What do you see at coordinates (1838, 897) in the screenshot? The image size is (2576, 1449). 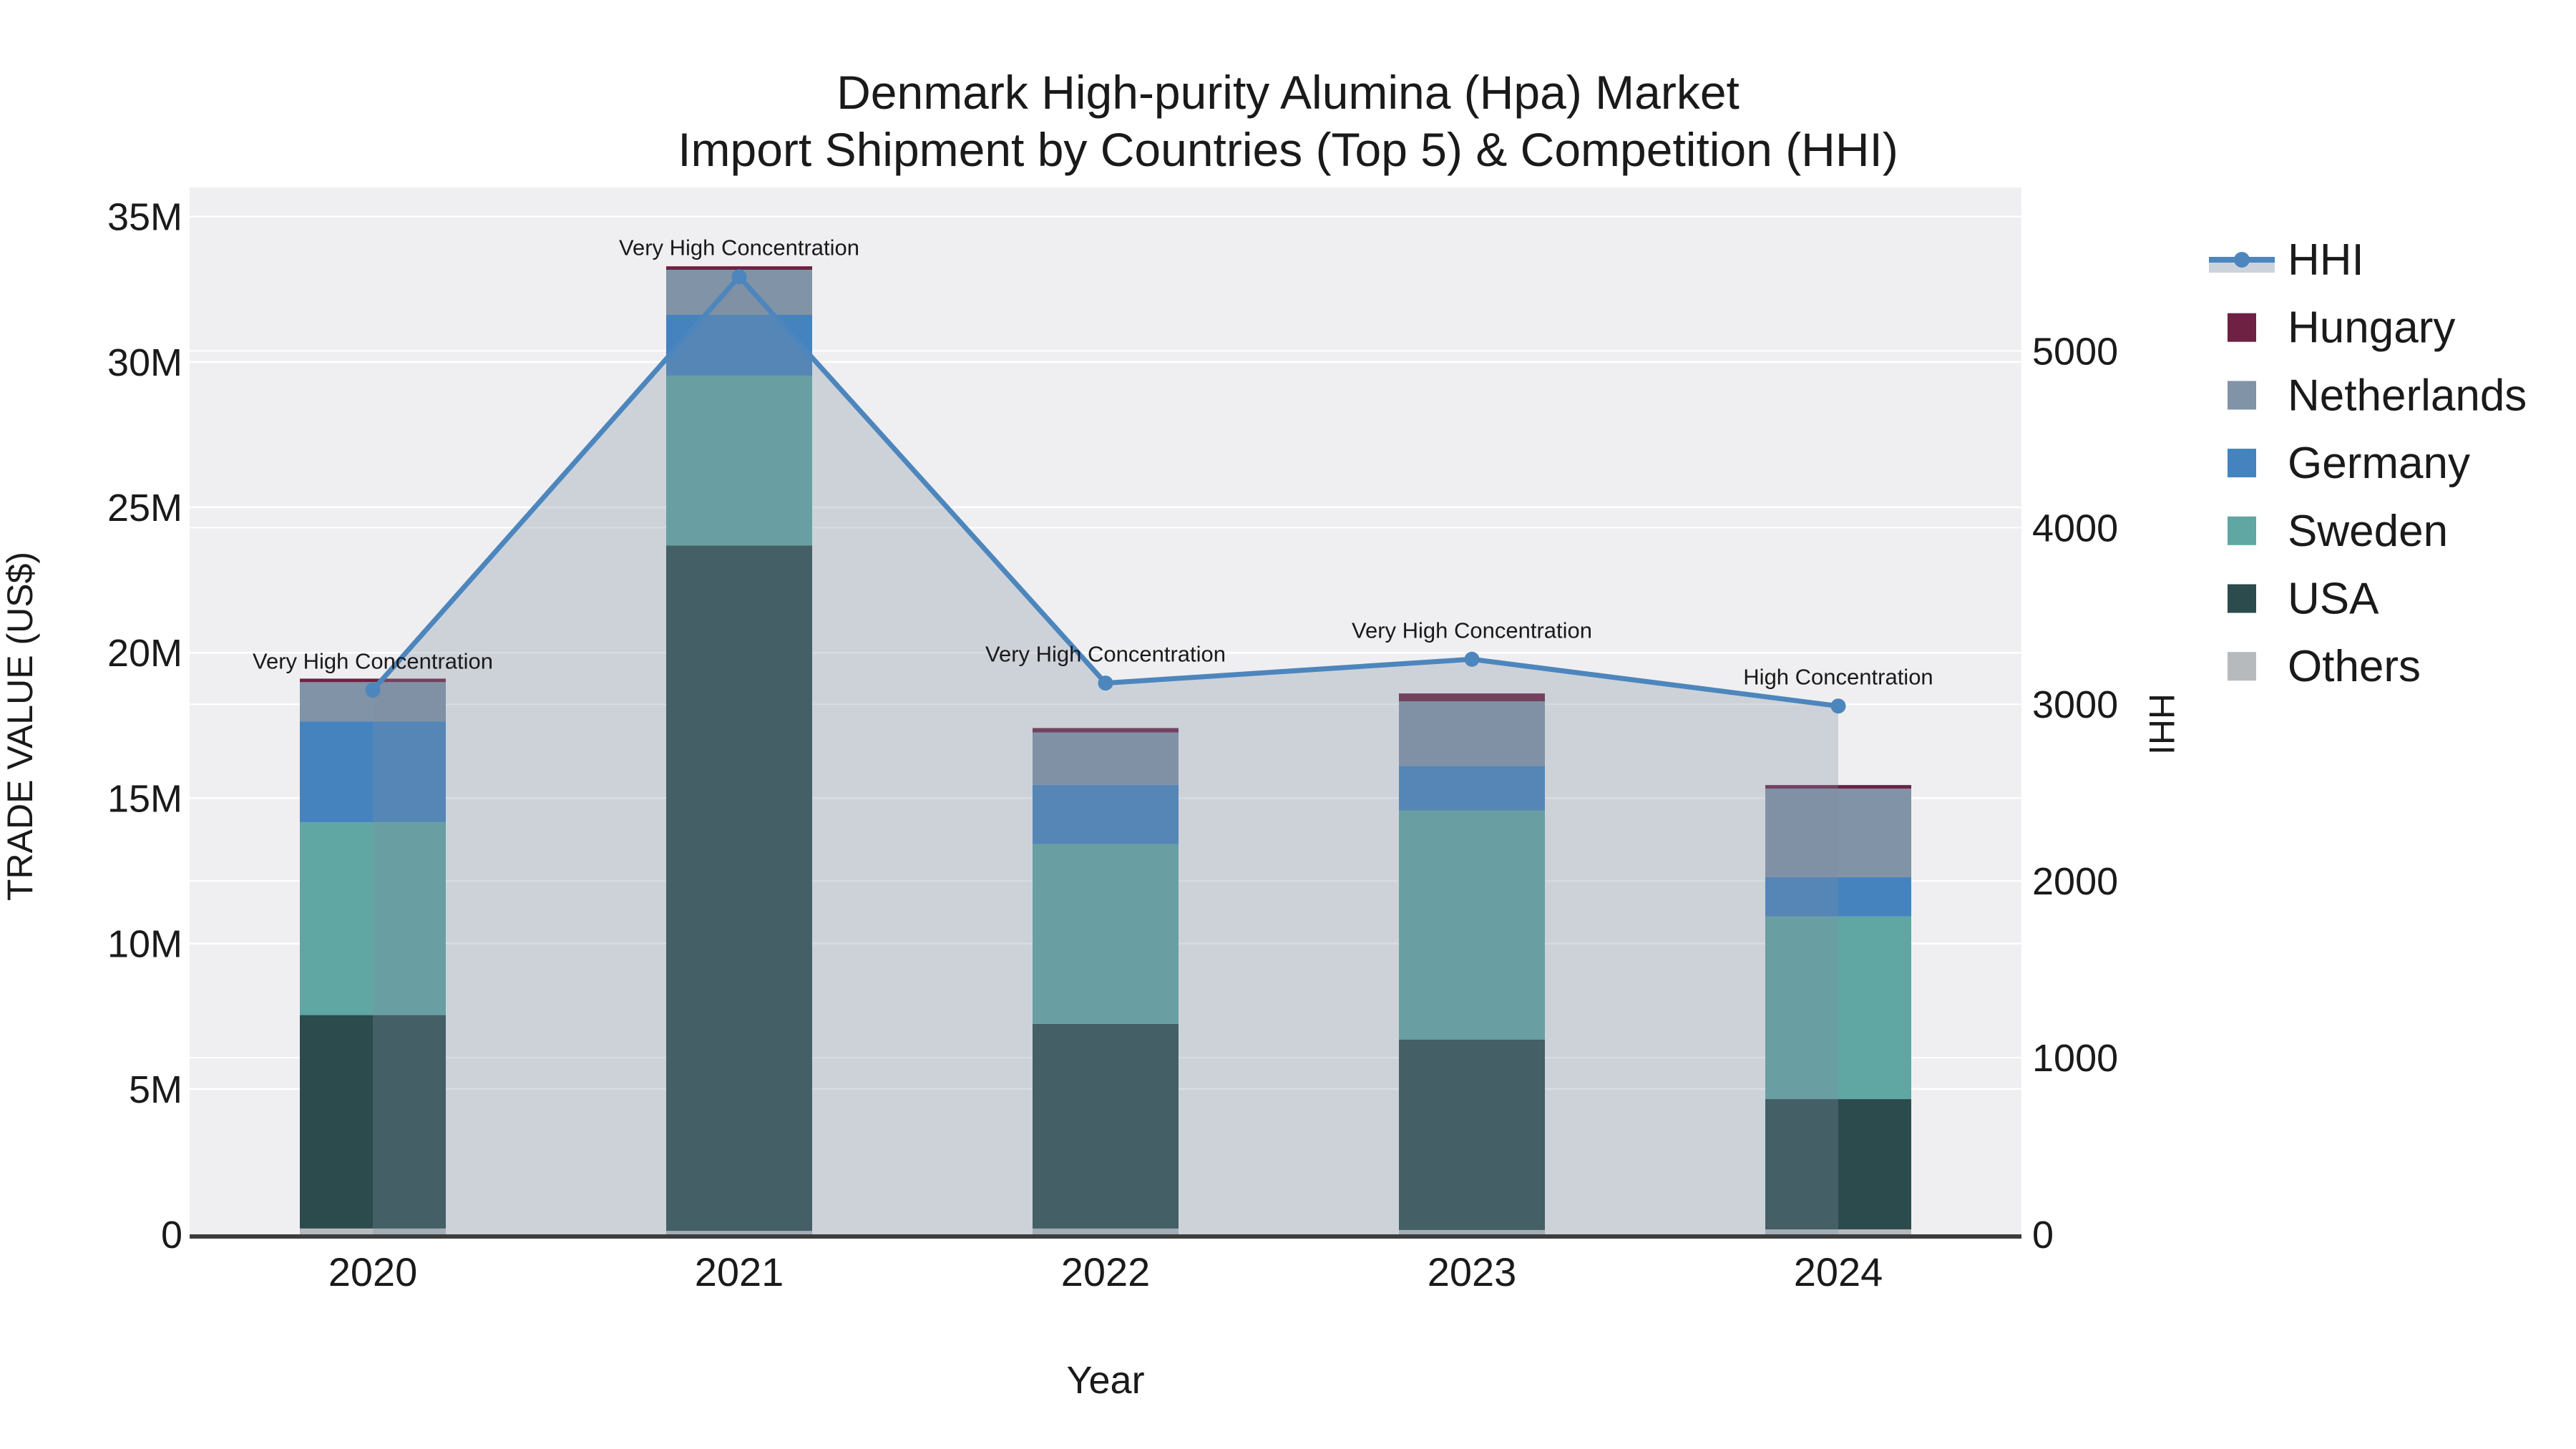 I see `bar-germany-2024` at bounding box center [1838, 897].